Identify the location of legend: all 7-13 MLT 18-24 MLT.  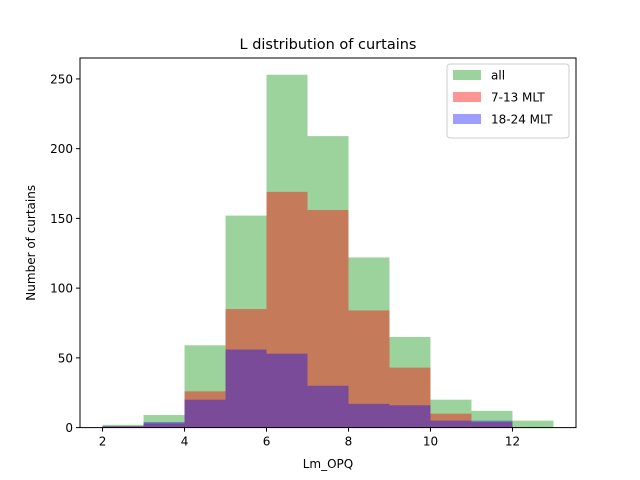
(508, 101).